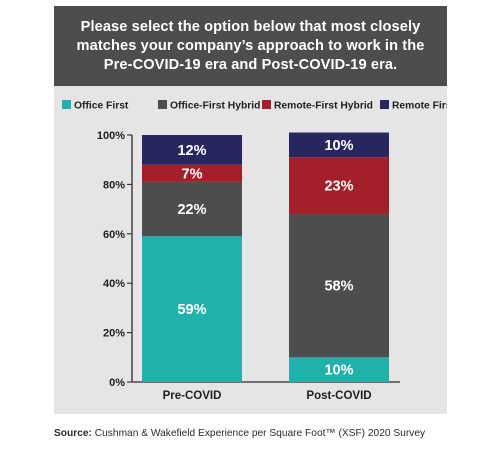  I want to click on y-tick-label: 60%, so click(114, 235).